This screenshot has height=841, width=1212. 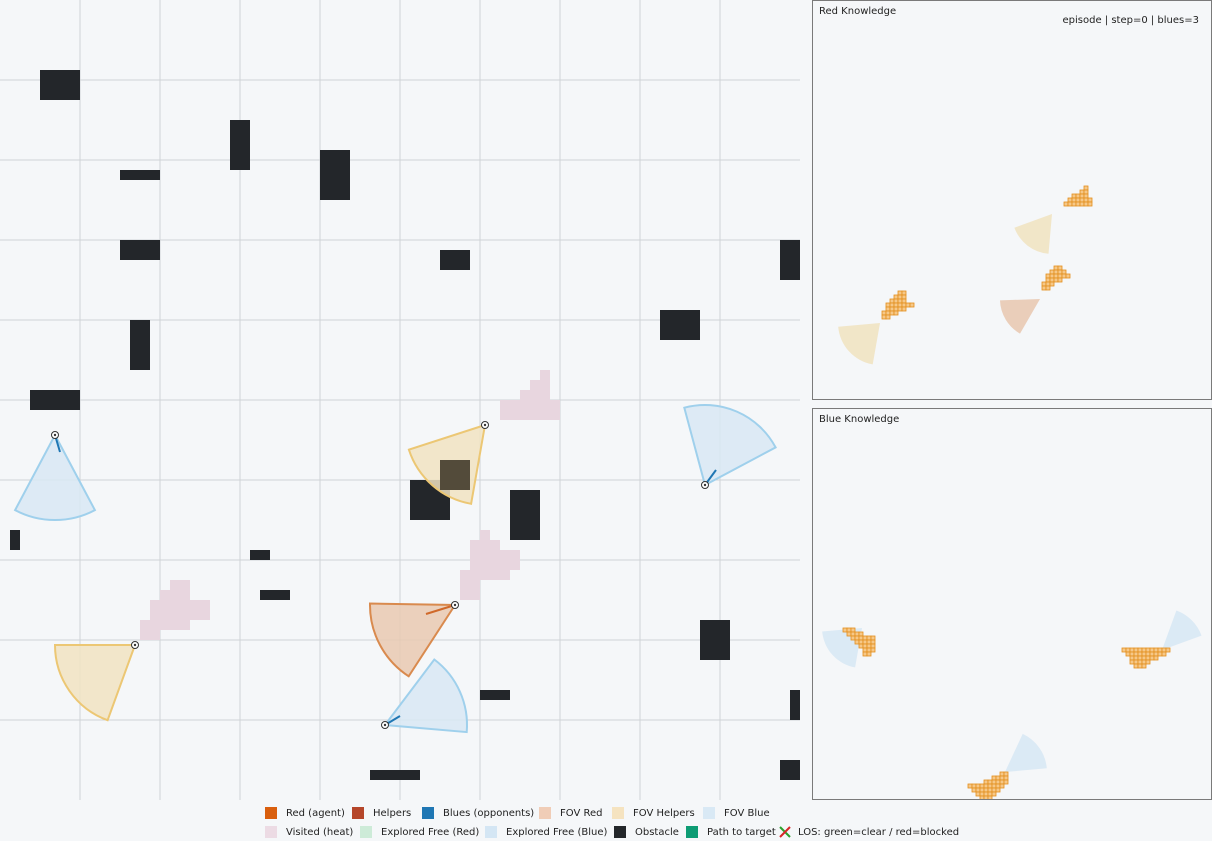 I want to click on visited-swatch, so click(x=271, y=832).